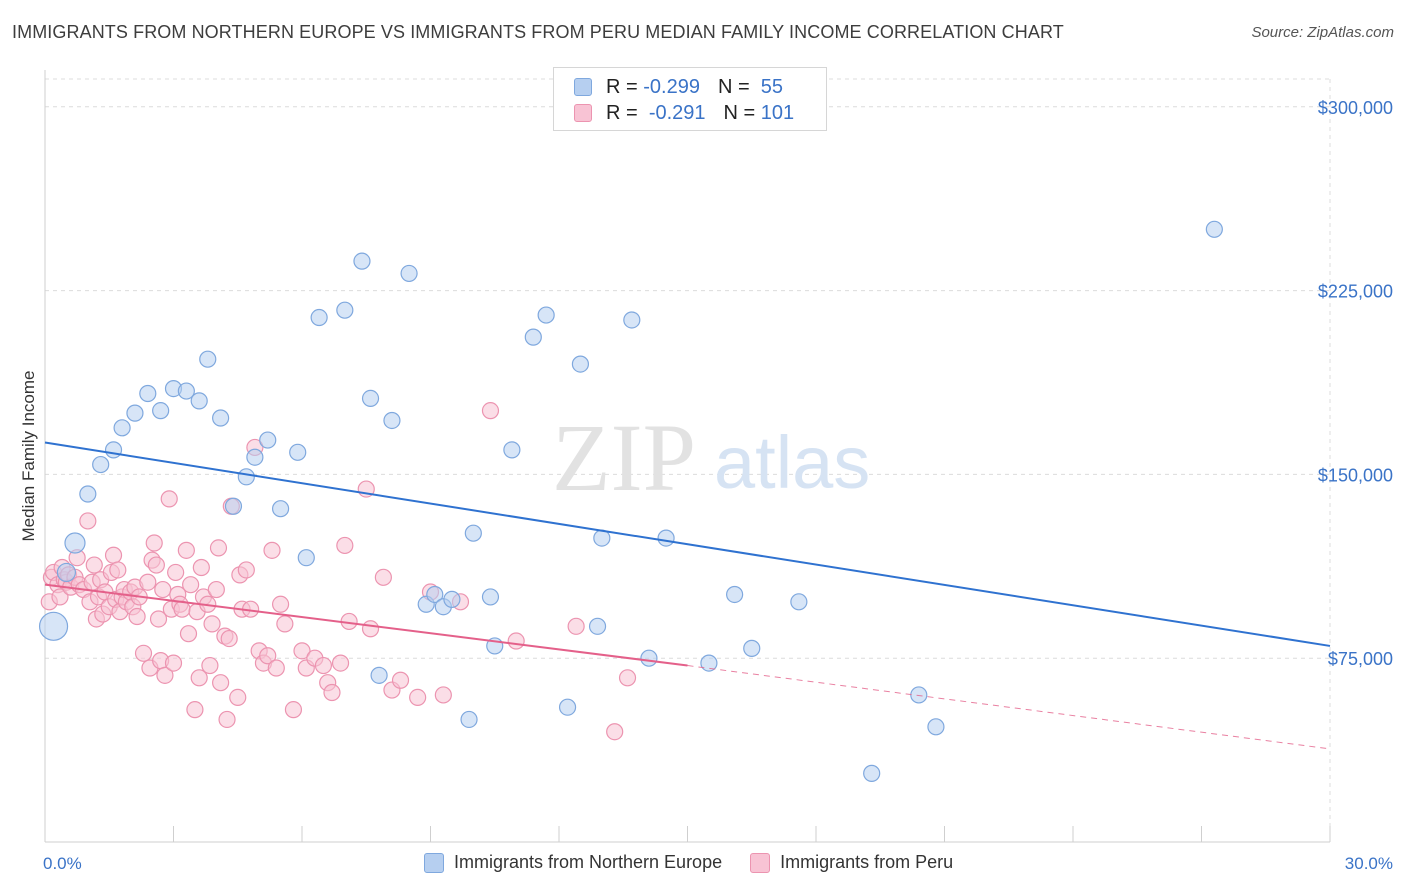  Describe the element at coordinates (1009, 707) in the screenshot. I see `peru-trend-extension` at that location.